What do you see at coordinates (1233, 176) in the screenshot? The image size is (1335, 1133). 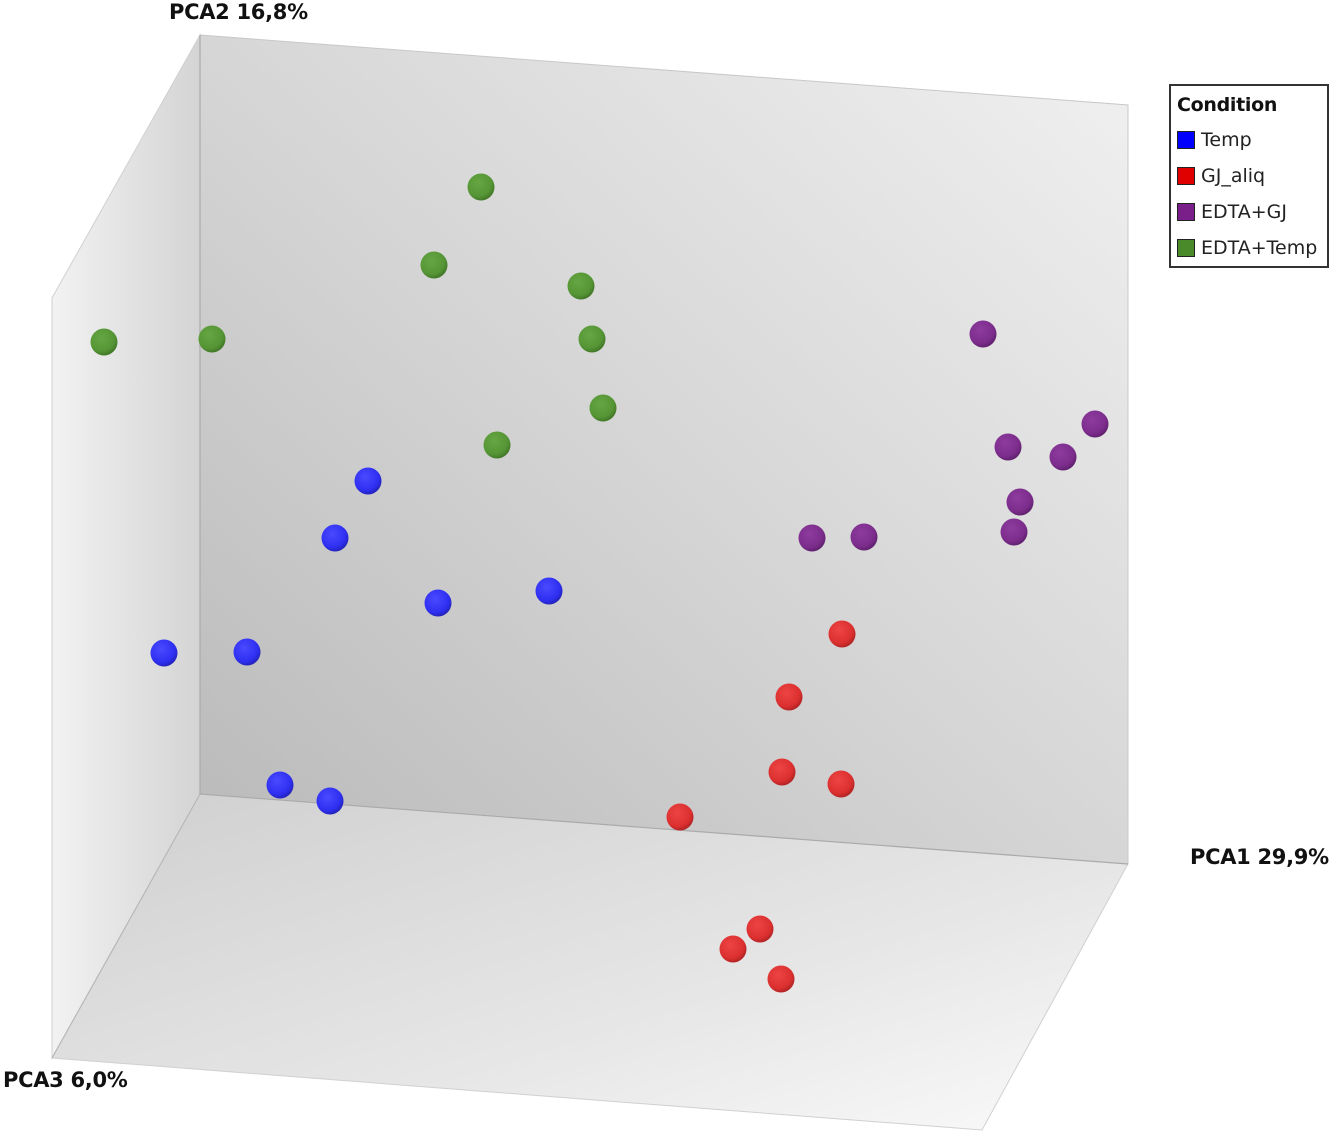 I see `legend-label: GJ_aliq` at bounding box center [1233, 176].